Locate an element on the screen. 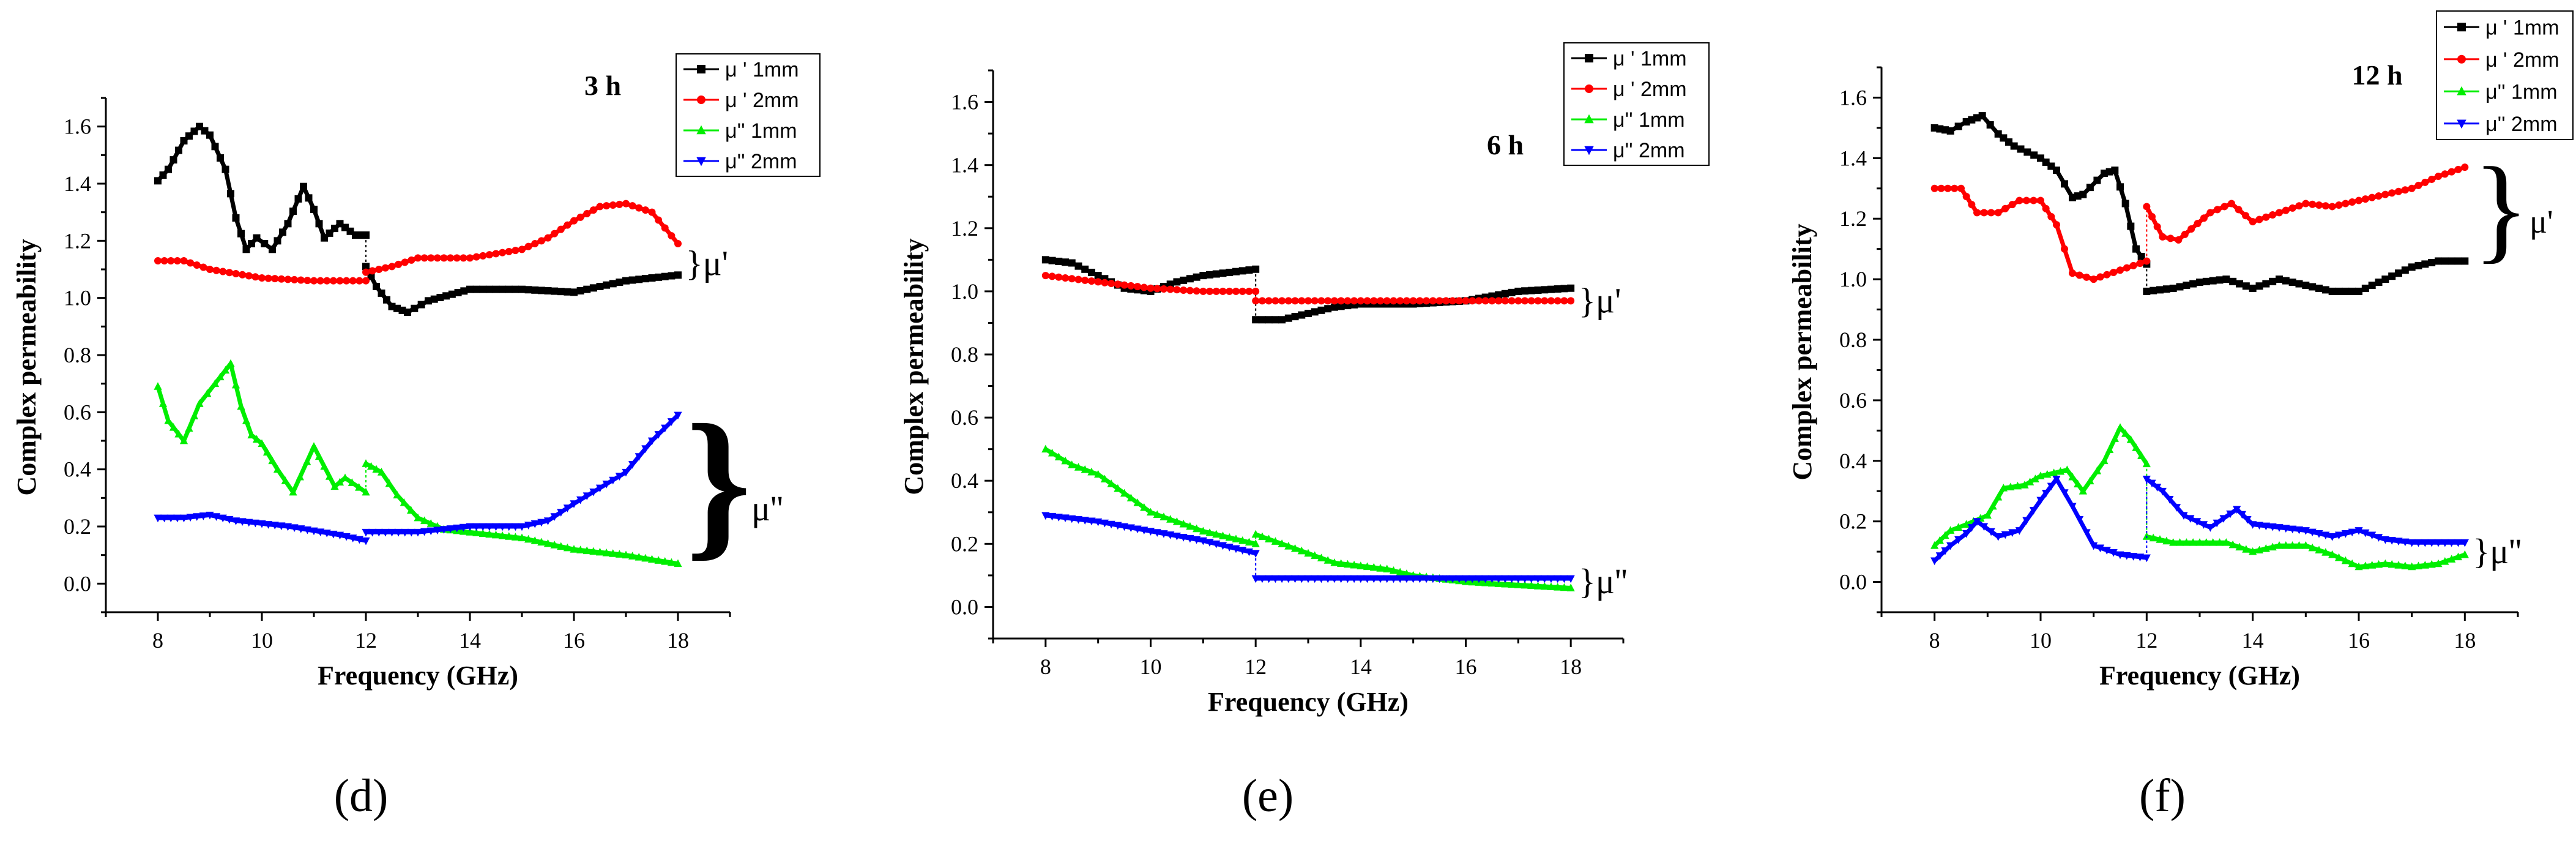 Image resolution: width=2576 pixels, height=843 pixels. legend-entry: μ ' 1mm is located at coordinates (2522, 27).